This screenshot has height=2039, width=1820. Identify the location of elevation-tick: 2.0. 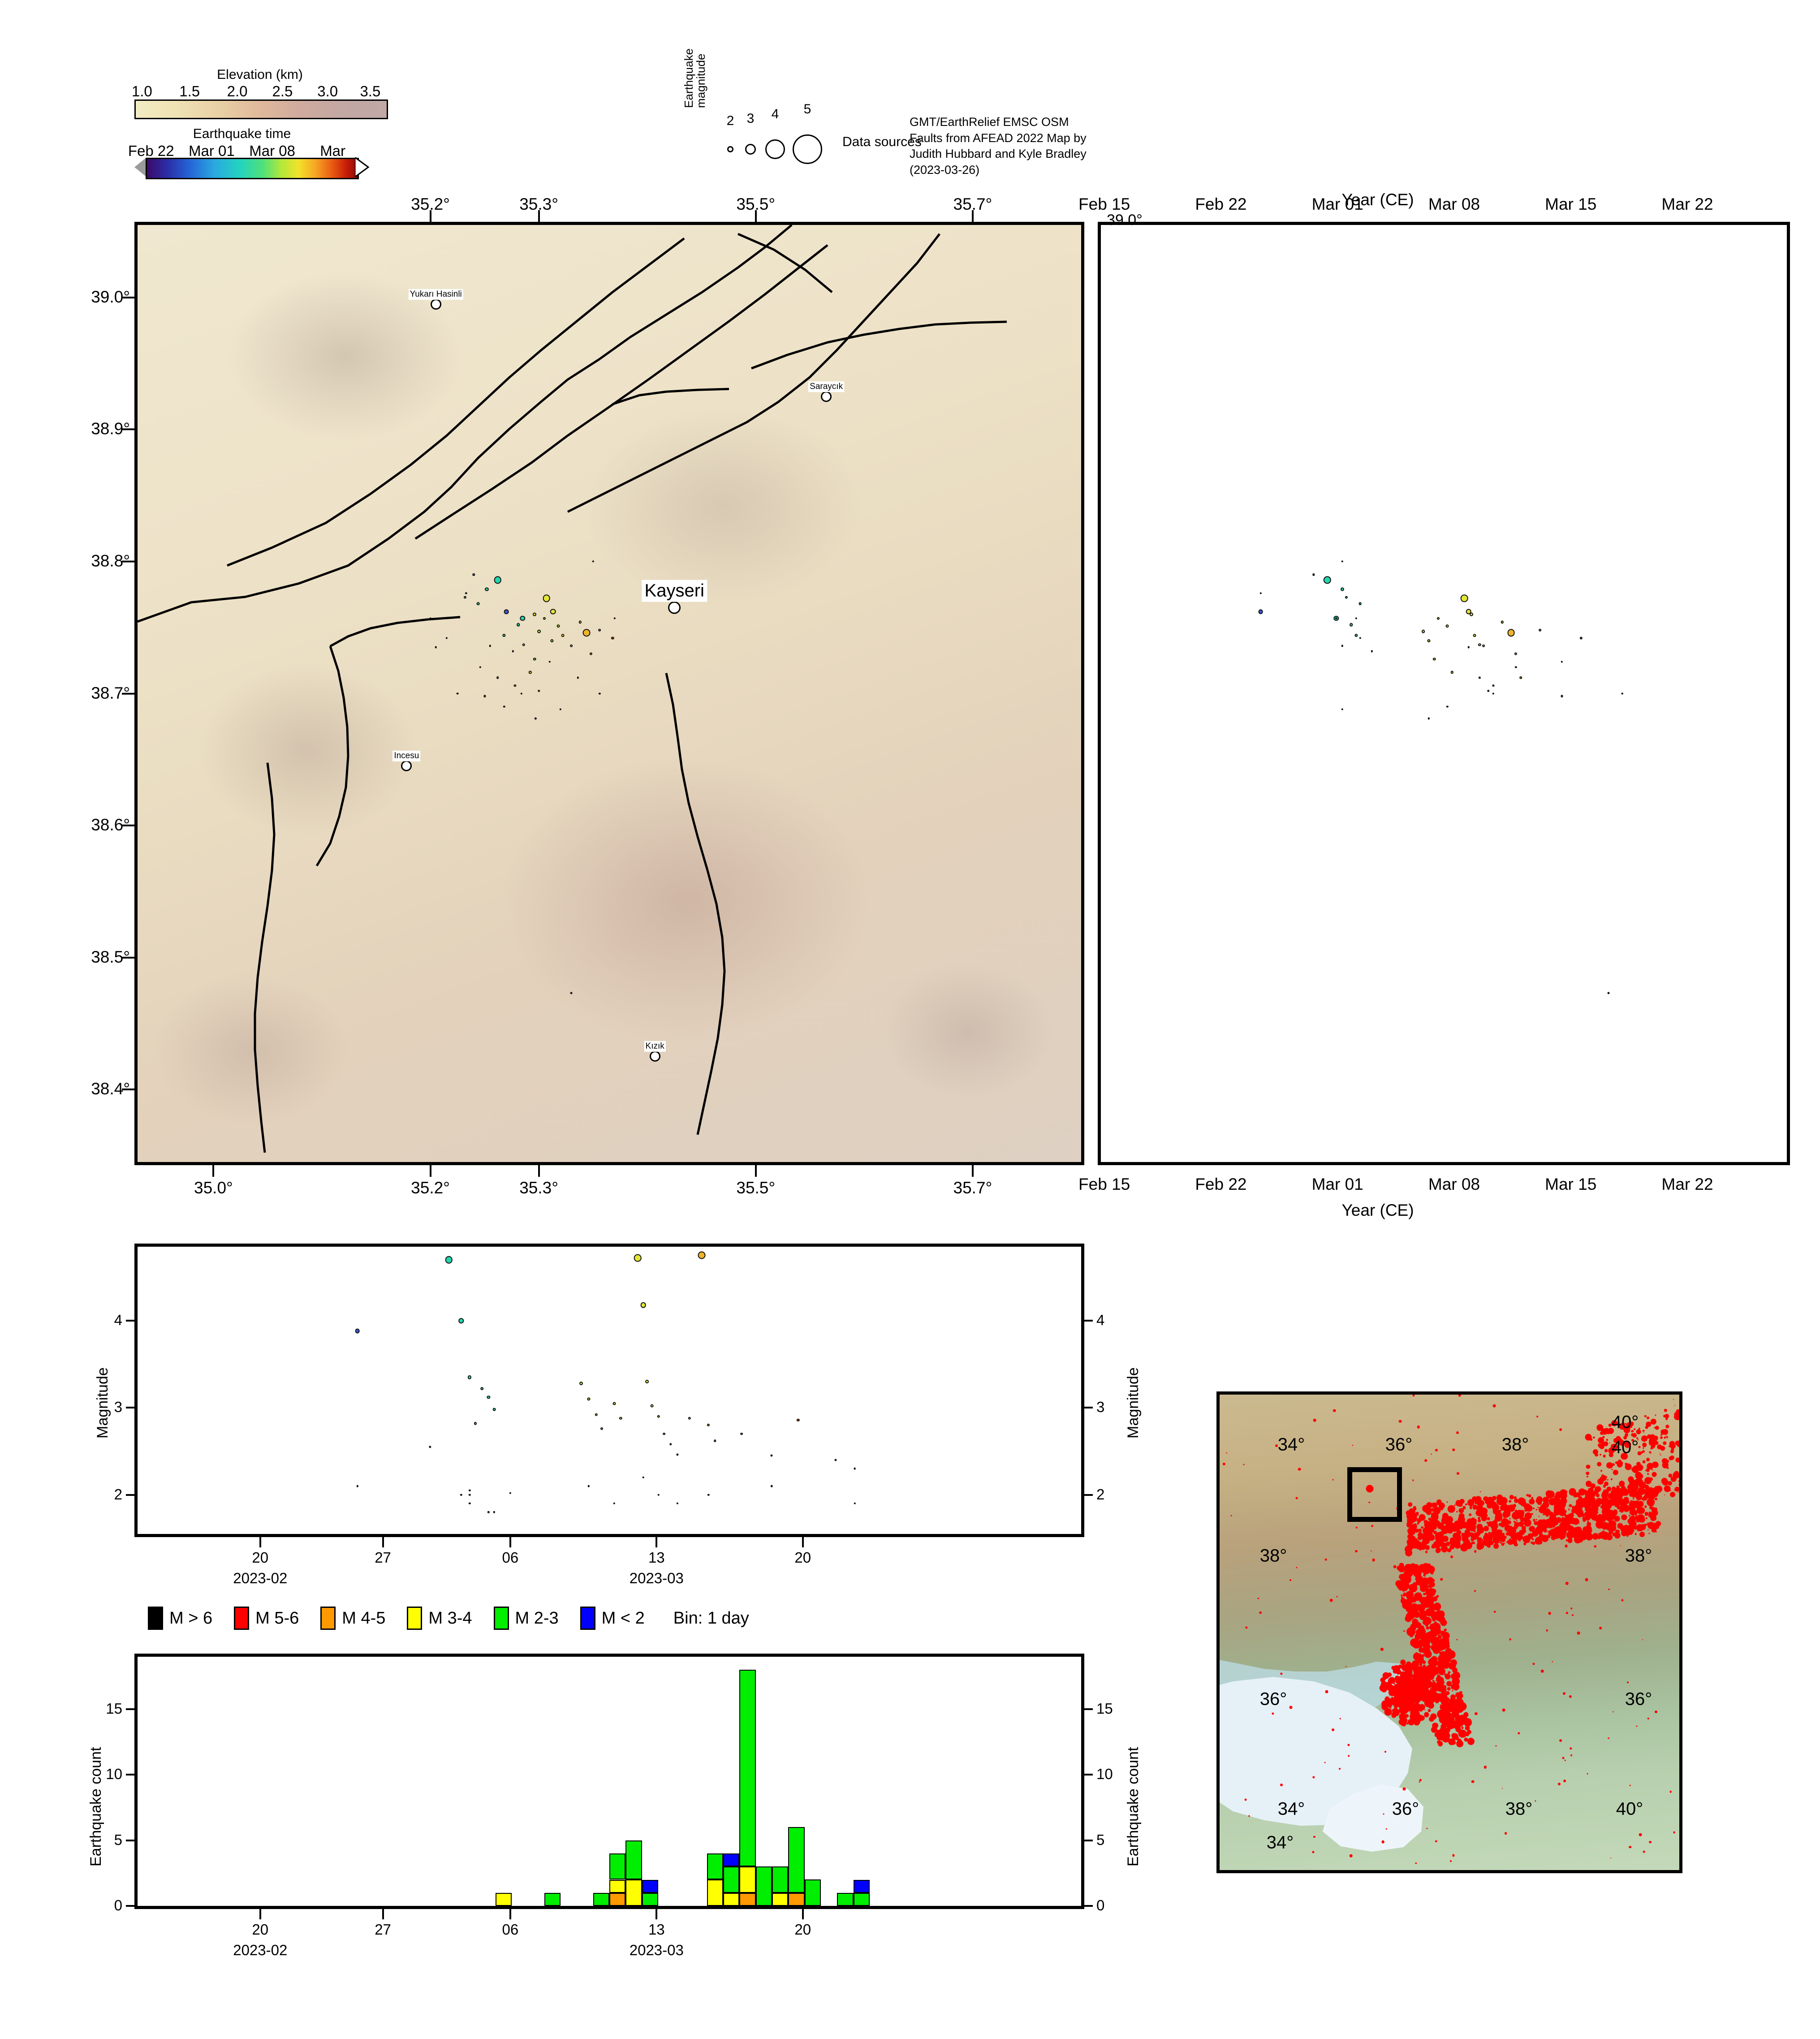
(237, 91).